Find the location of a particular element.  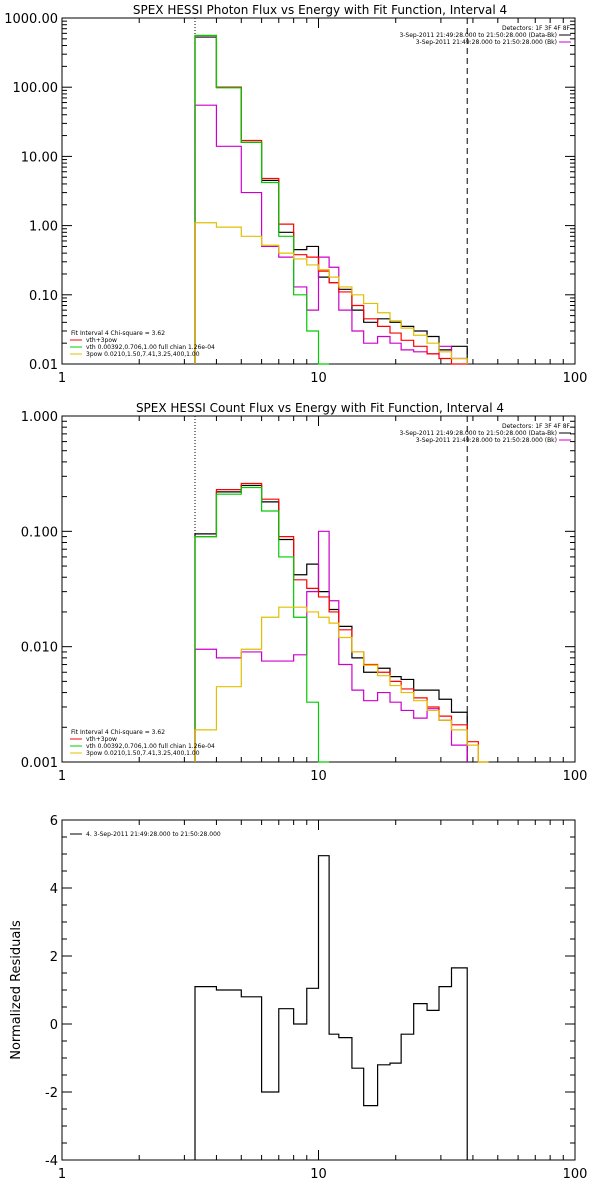

photon-flux-y-tick-label: 0.01 is located at coordinates (43, 365).